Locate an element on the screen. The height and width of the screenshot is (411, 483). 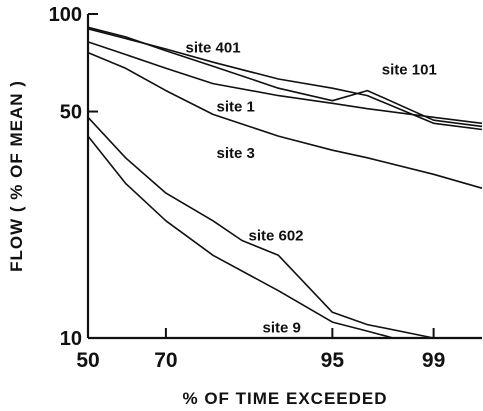
y-tick-label: 100 is located at coordinates (65, 15).